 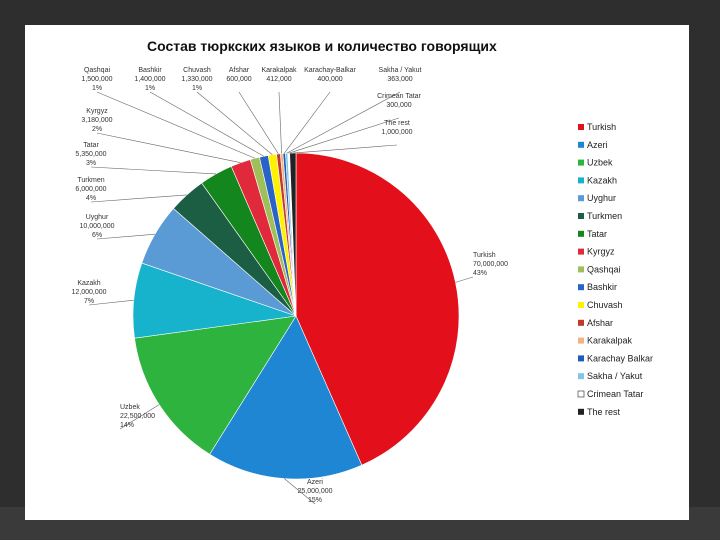 What do you see at coordinates (490, 264) in the screenshot?
I see `data-label: 70,000,000` at bounding box center [490, 264].